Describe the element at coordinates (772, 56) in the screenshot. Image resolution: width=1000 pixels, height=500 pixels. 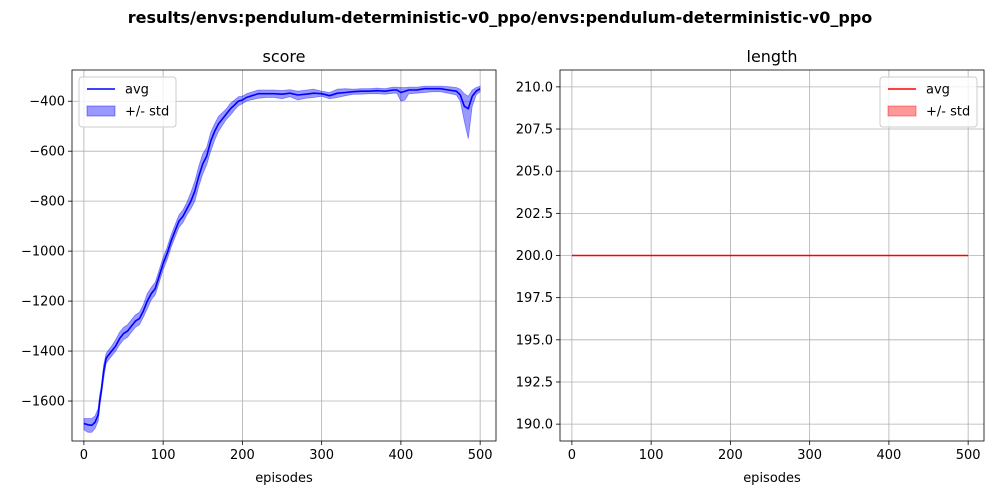
I see `plot-title: length` at that location.